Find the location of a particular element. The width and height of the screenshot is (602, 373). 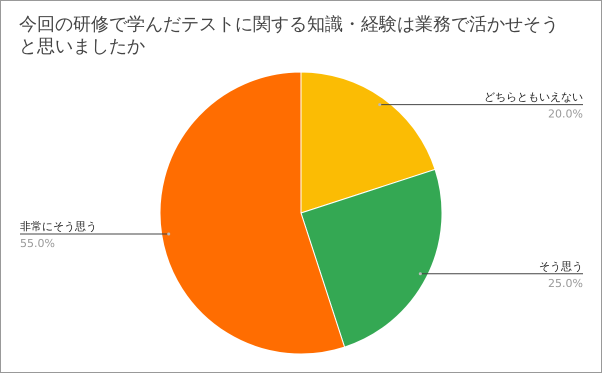

slice-label: 非常にそう思う is located at coordinates (58, 226).